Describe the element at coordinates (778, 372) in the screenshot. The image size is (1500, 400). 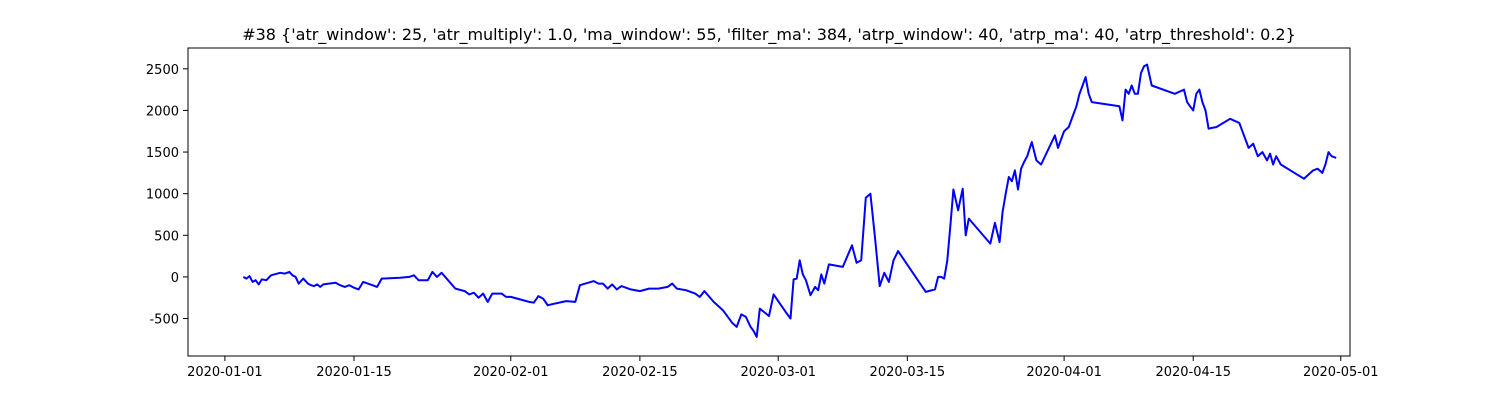
I see `x-tick-label: 2020-03-01` at that location.